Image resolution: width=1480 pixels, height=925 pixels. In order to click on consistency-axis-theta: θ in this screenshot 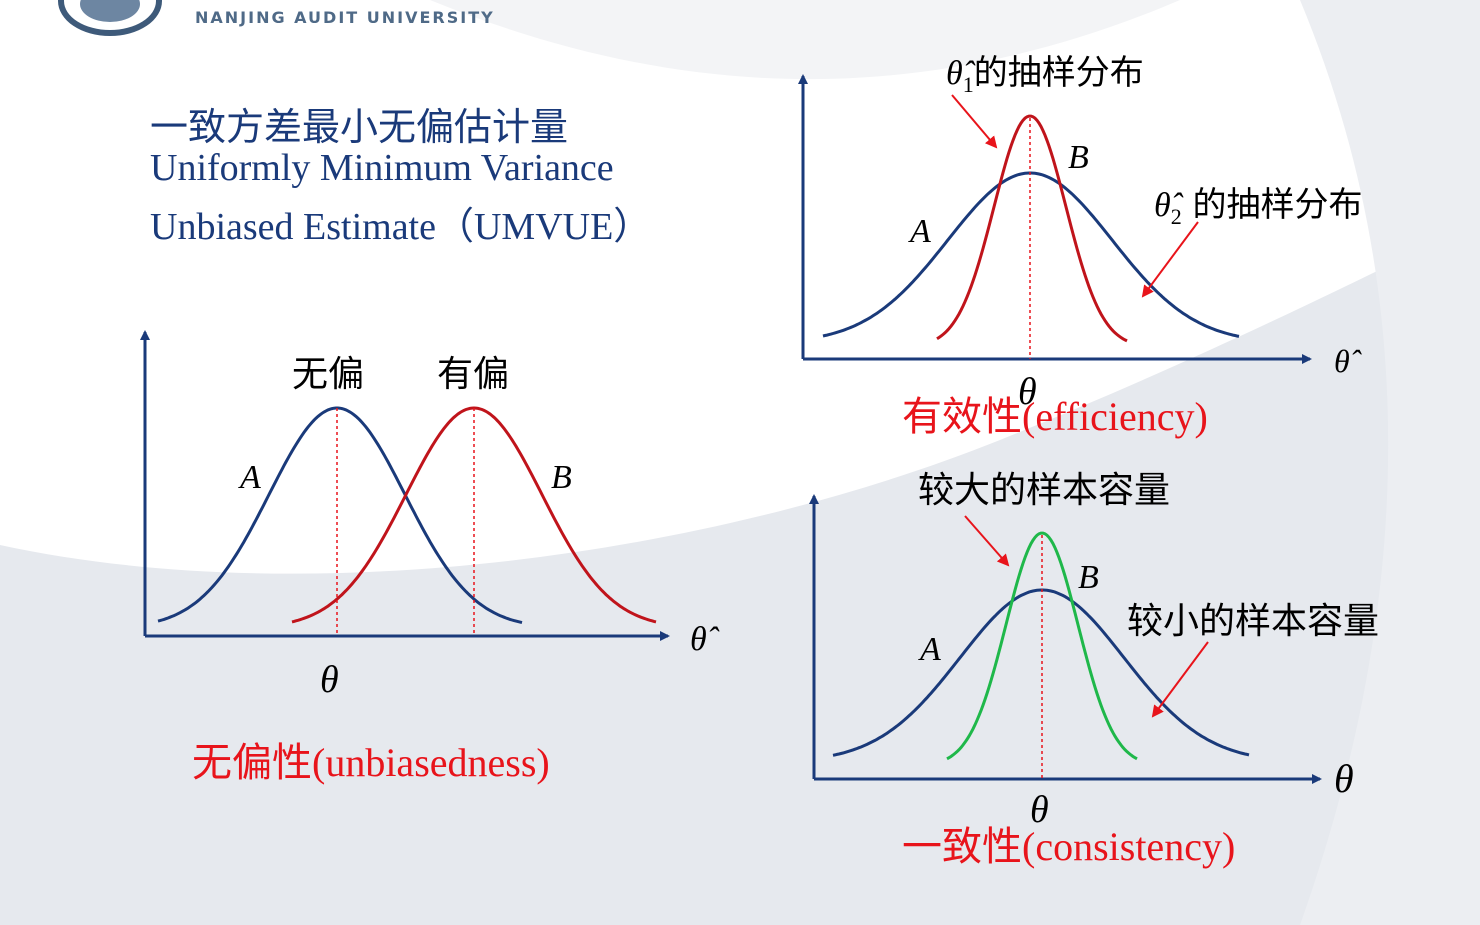, I will do `click(1344, 778)`.